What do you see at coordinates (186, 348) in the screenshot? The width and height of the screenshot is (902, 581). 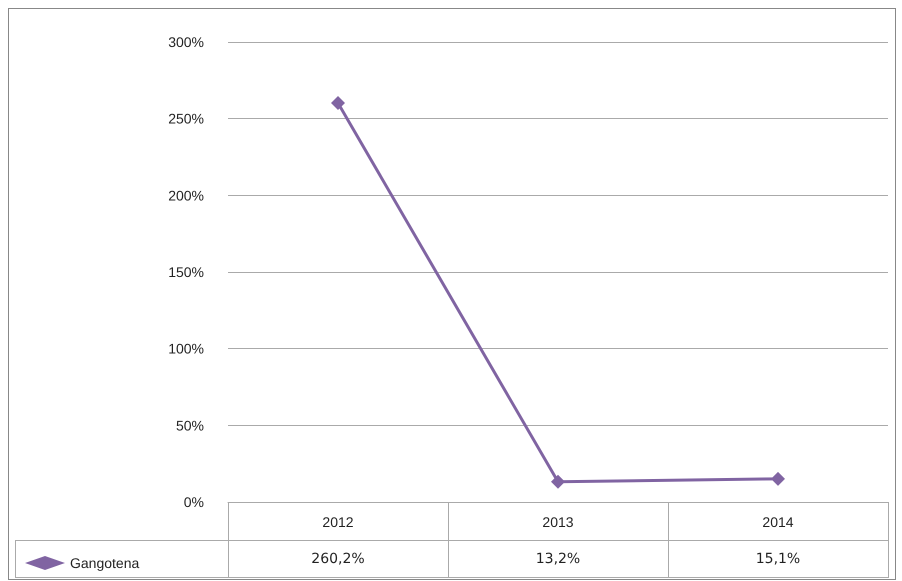 I see `y-tick-label: 100%` at bounding box center [186, 348].